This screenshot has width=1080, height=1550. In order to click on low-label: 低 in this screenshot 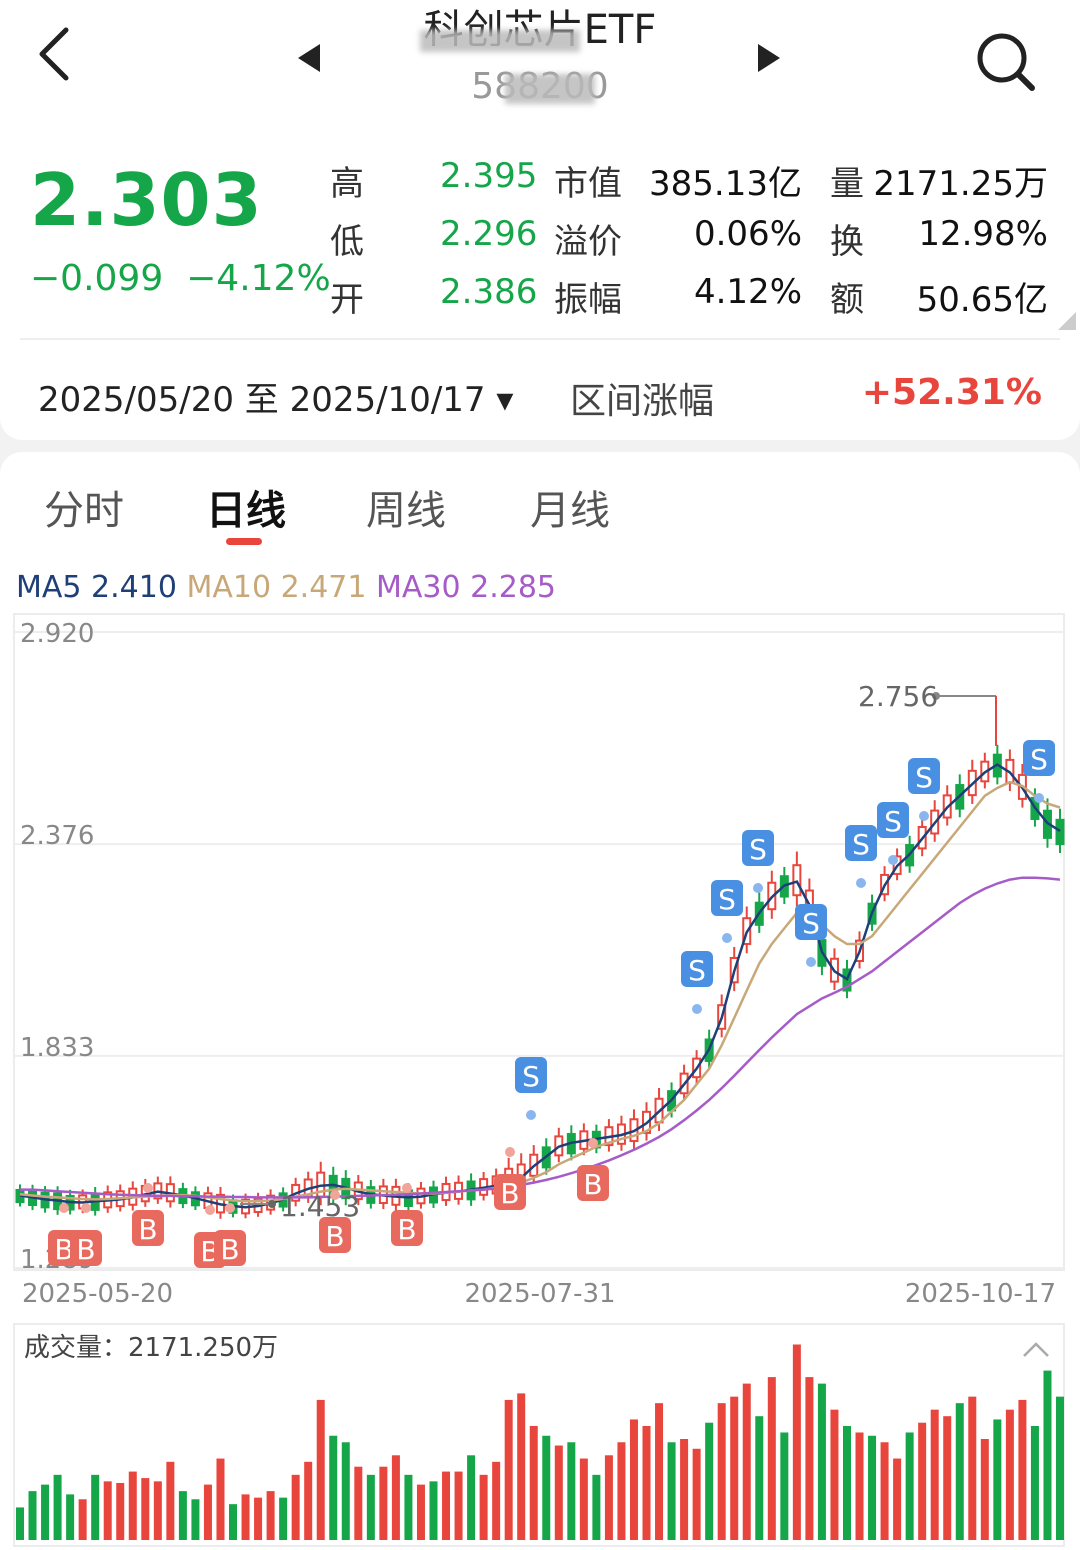, I will do `click(347, 242)`.